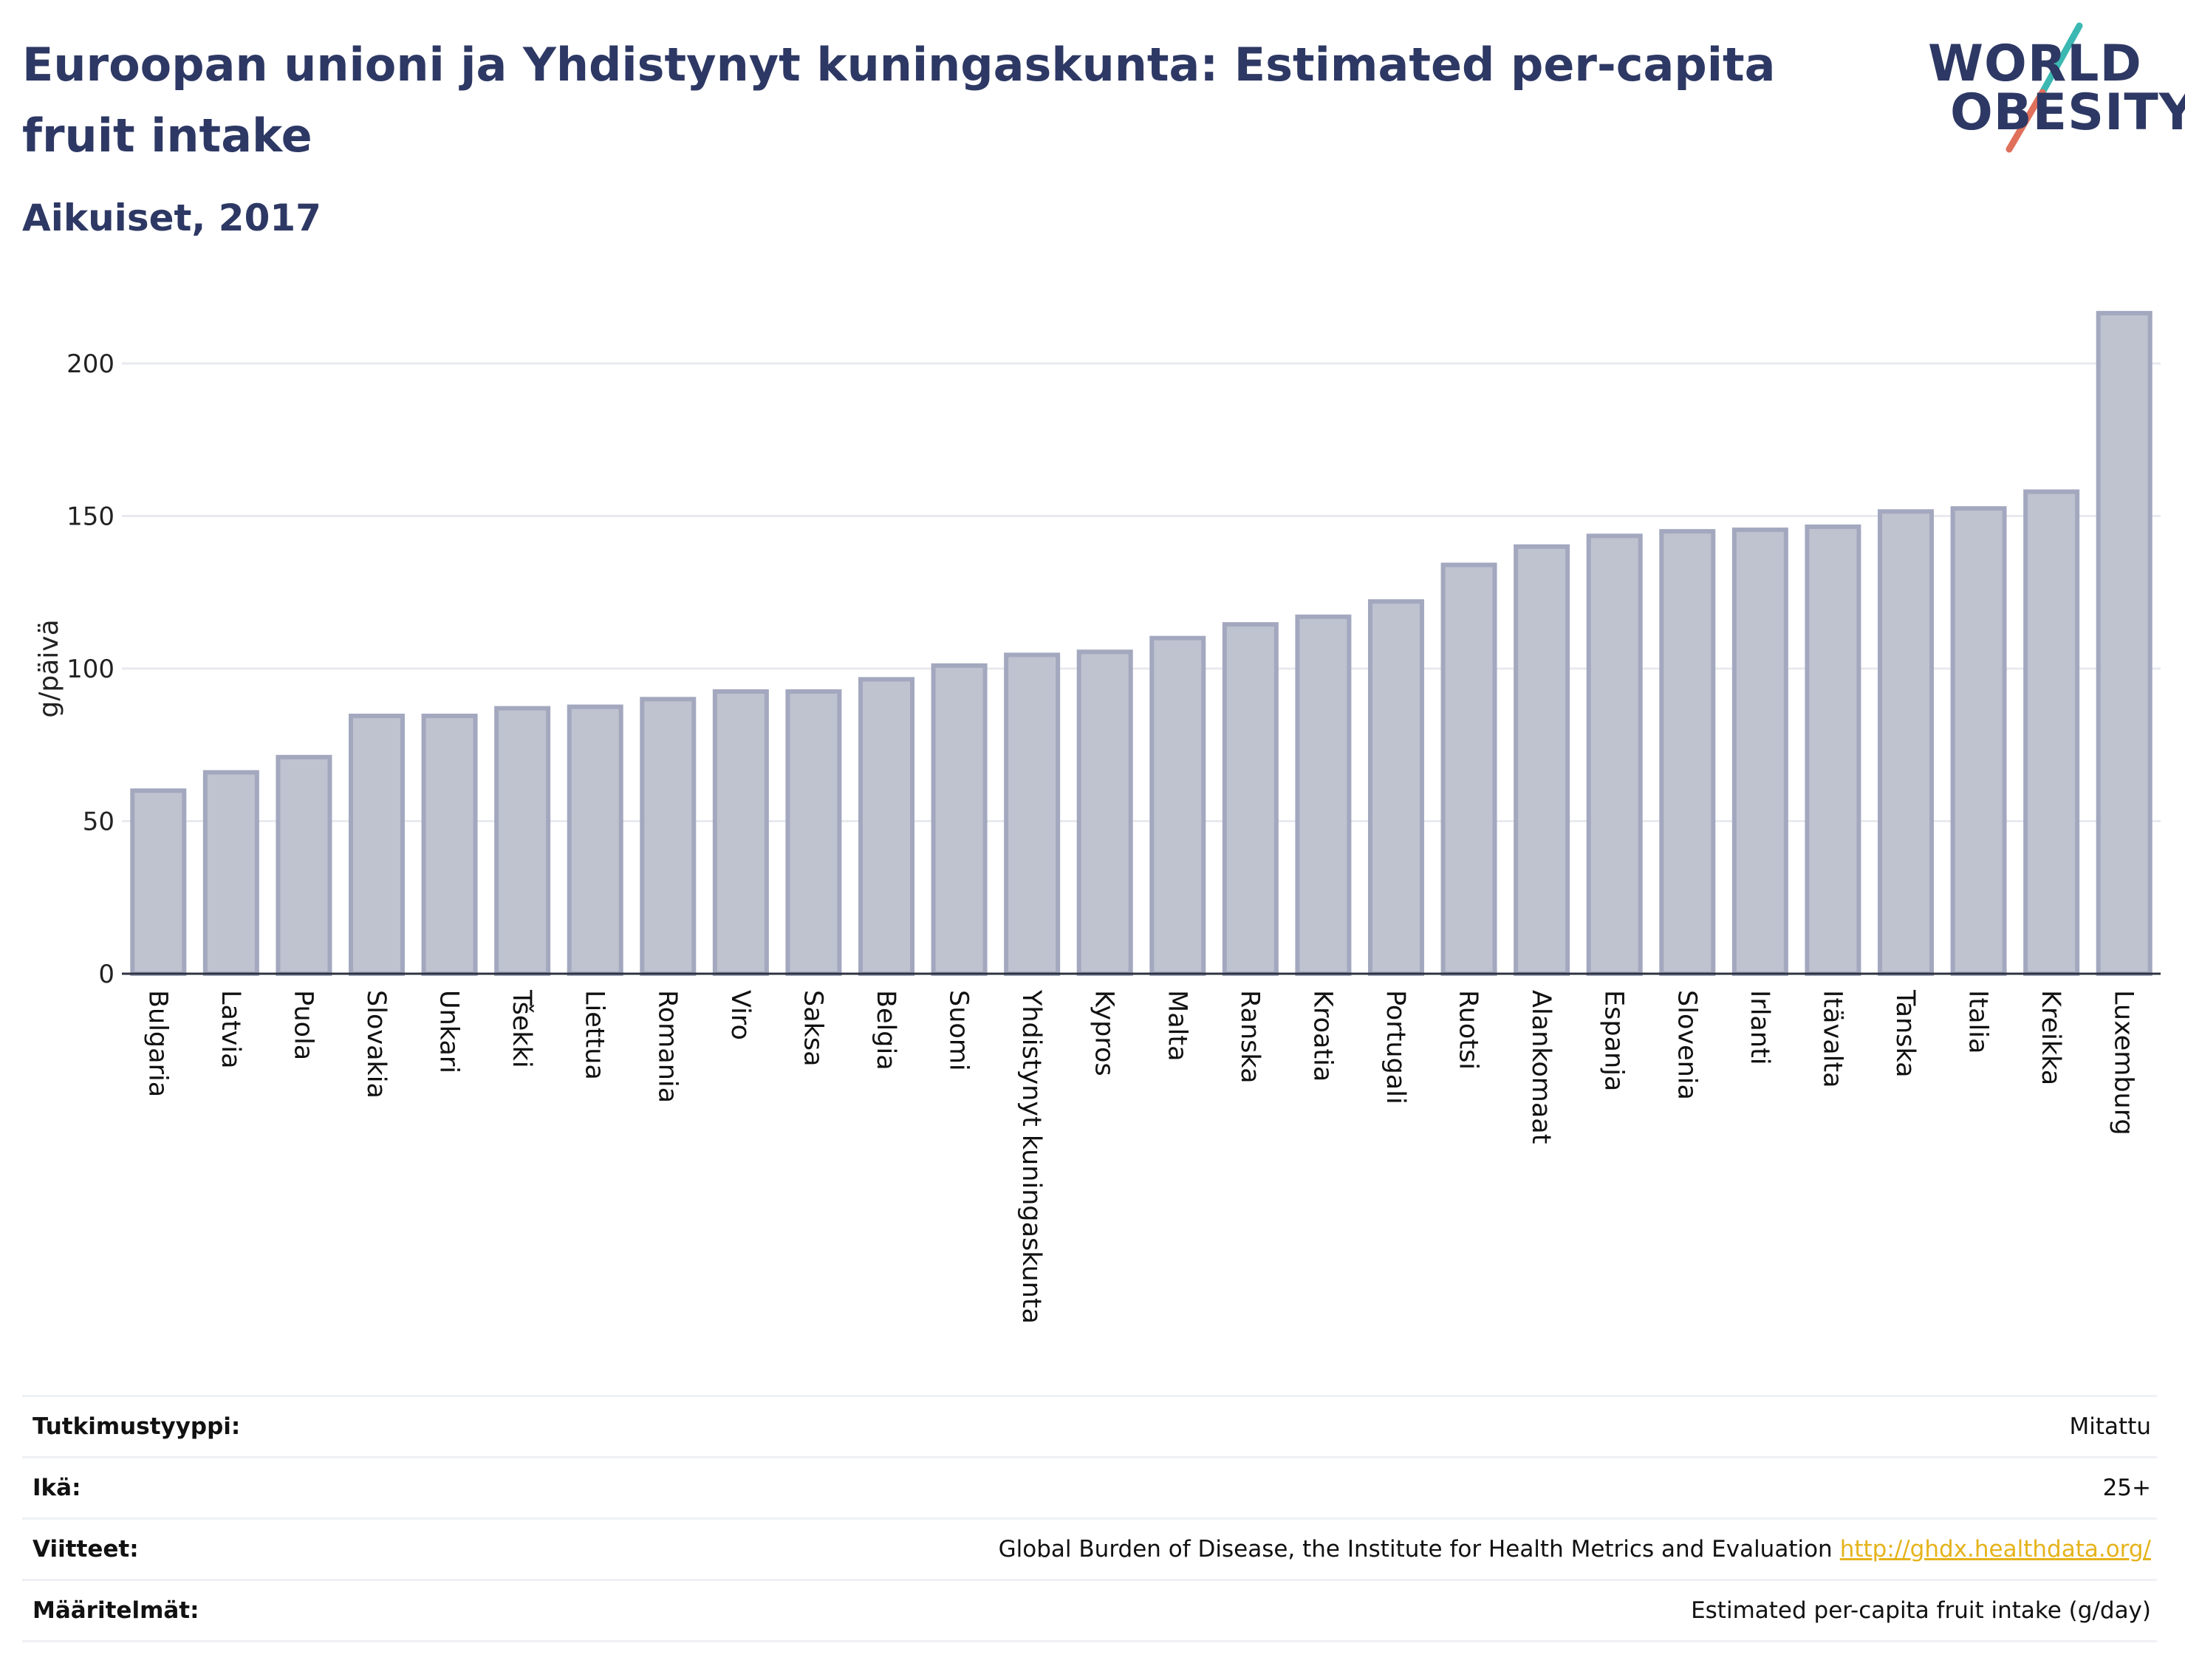 The width and height of the screenshot is (2185, 1680). I want to click on logo-line-1: WORLD, so click(2035, 64).